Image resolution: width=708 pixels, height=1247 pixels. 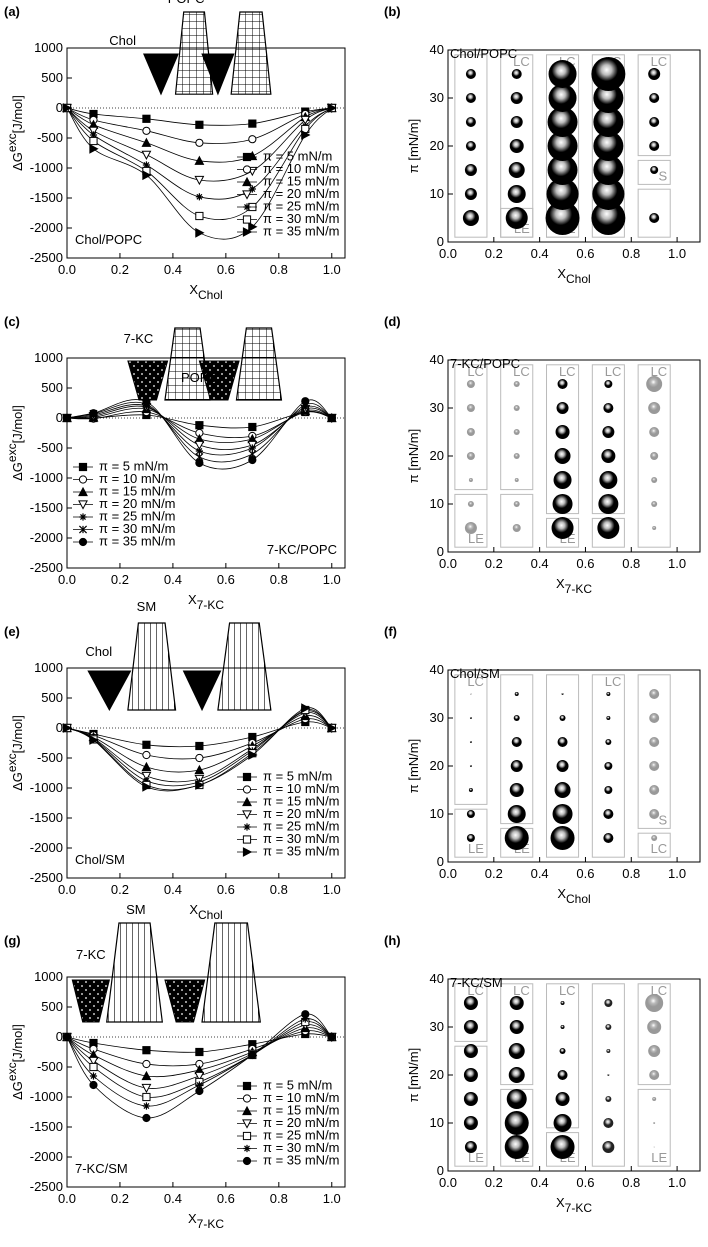 I want to click on y-axis-label: ΔGexc[J/mol], so click(x=15, y=753).